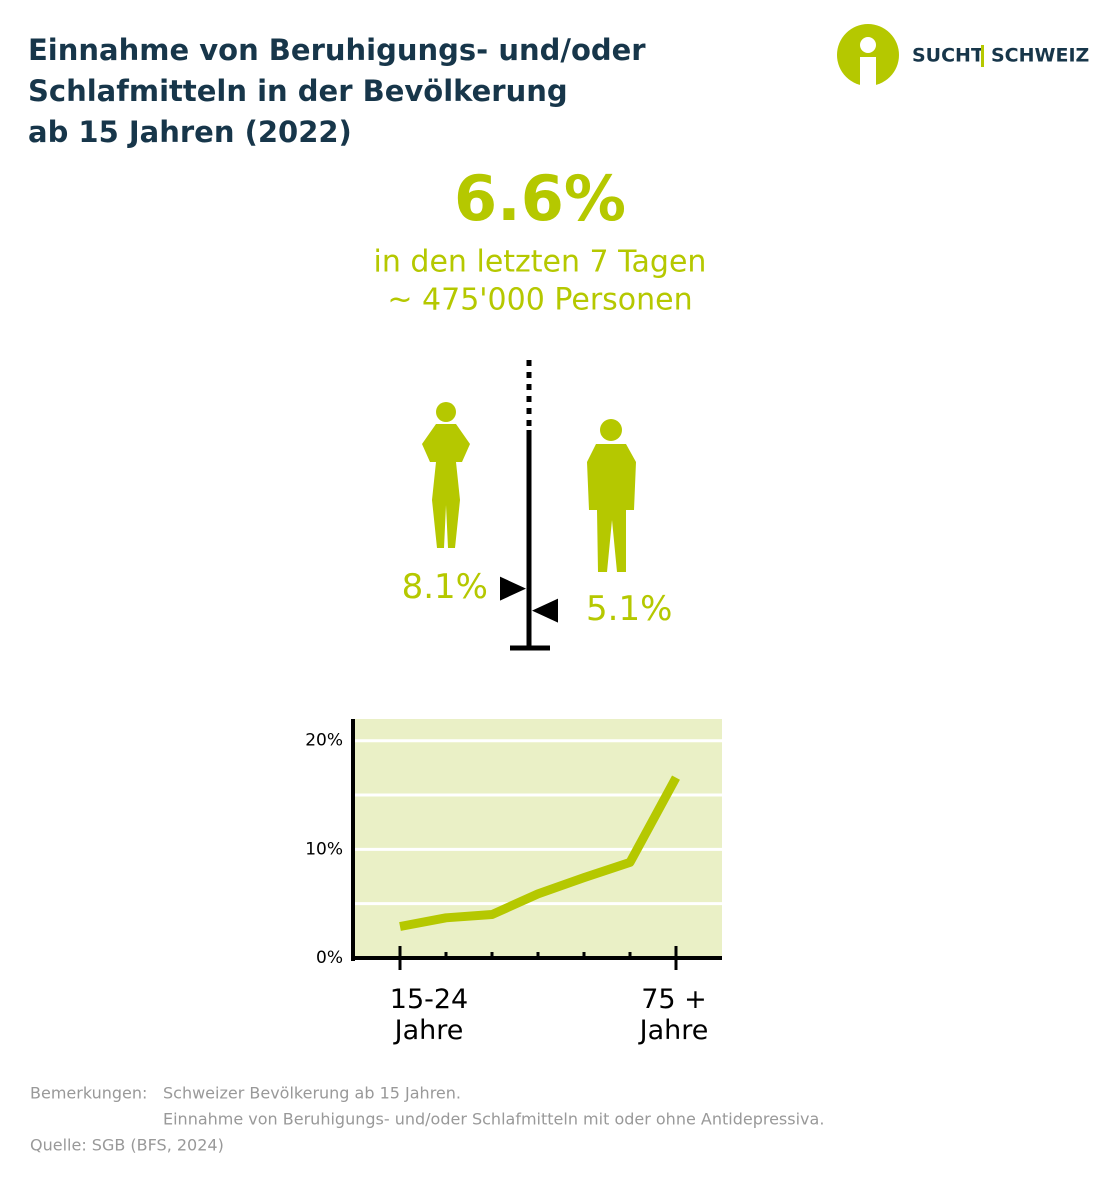 This screenshot has width=1096, height=1188. I want to click on headline-line: in den letzten 7 Tagen, so click(540, 262).